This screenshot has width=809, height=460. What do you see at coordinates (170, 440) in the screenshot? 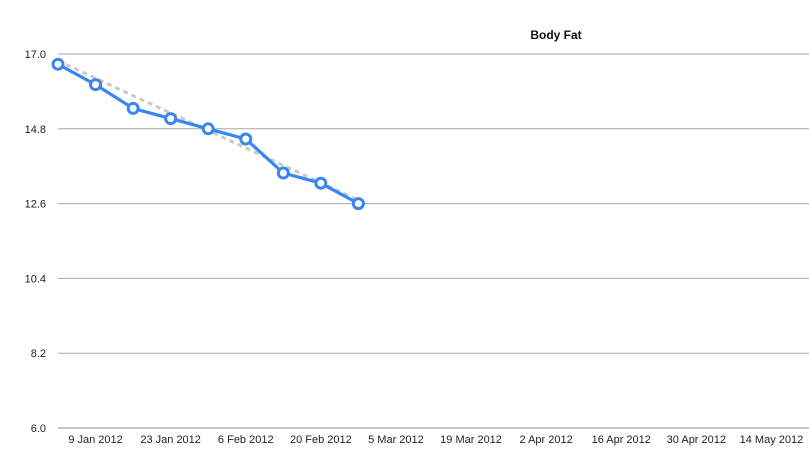
I see `x-tick-label: 23 Jan 2012` at bounding box center [170, 440].